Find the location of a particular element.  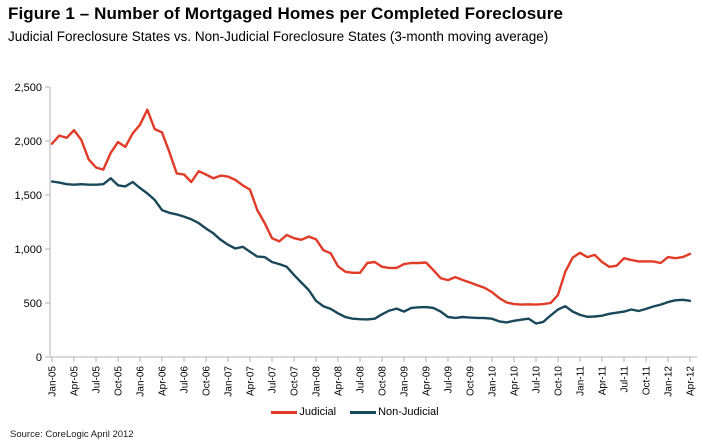

x-tick-label: Jan-08 is located at coordinates (317, 381).